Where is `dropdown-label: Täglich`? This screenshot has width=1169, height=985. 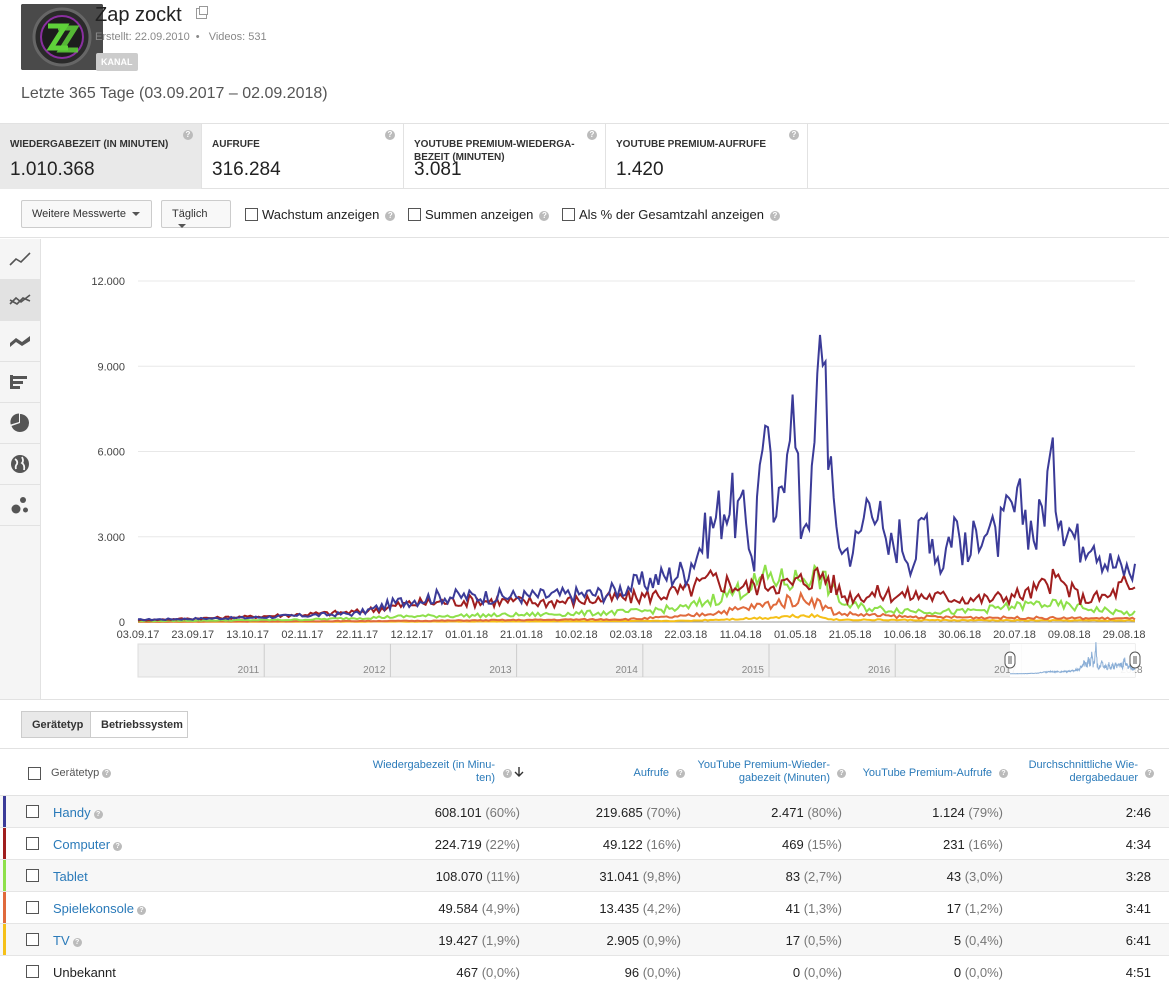
dropdown-label: Täglich is located at coordinates (190, 214).